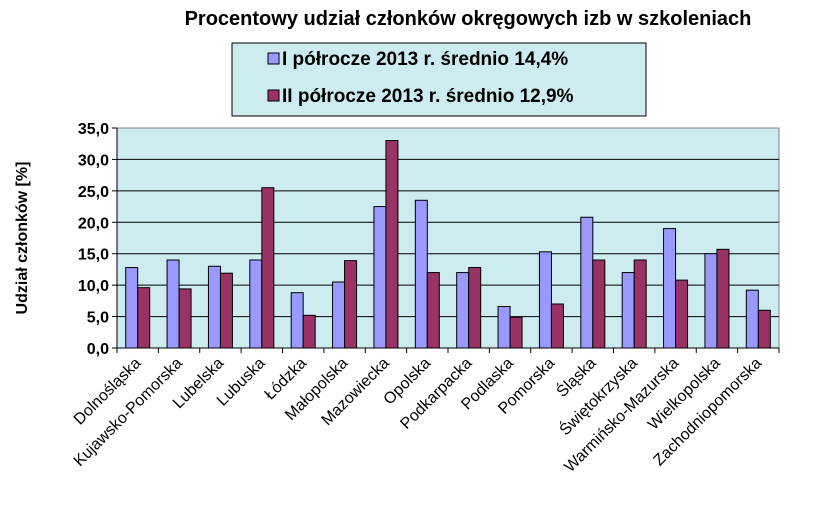  What do you see at coordinates (93, 160) in the screenshot?
I see `y-tick-label: 30,0` at bounding box center [93, 160].